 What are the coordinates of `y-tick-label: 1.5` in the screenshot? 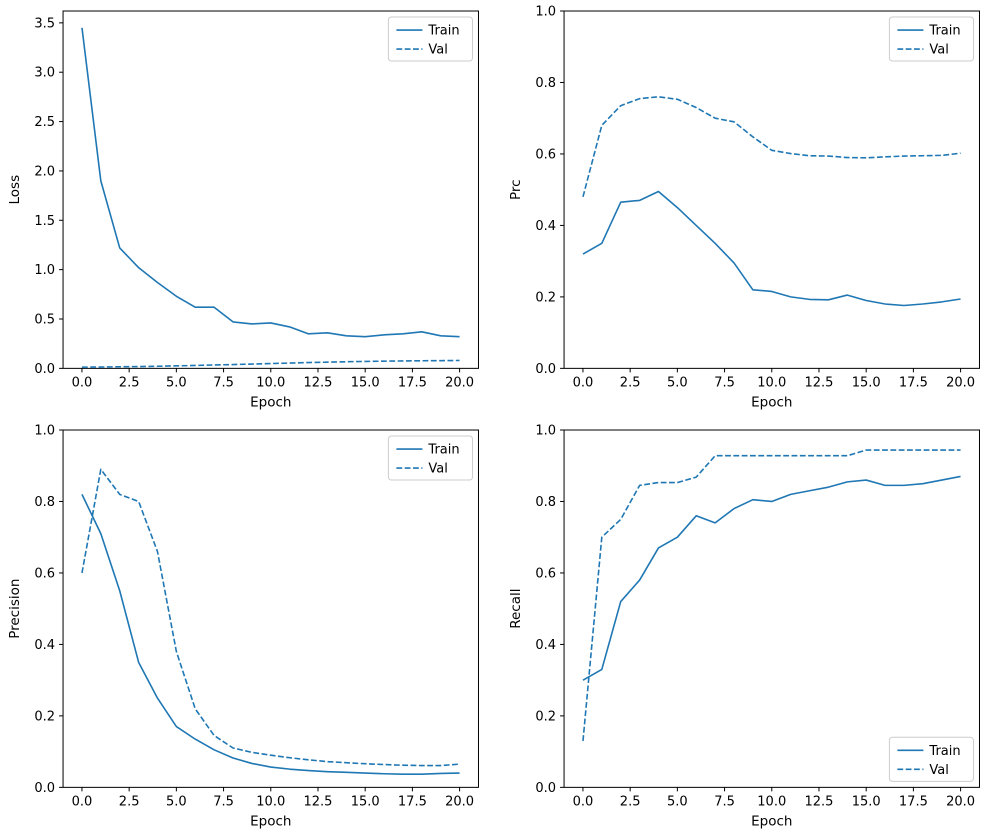 It's located at (44, 221).